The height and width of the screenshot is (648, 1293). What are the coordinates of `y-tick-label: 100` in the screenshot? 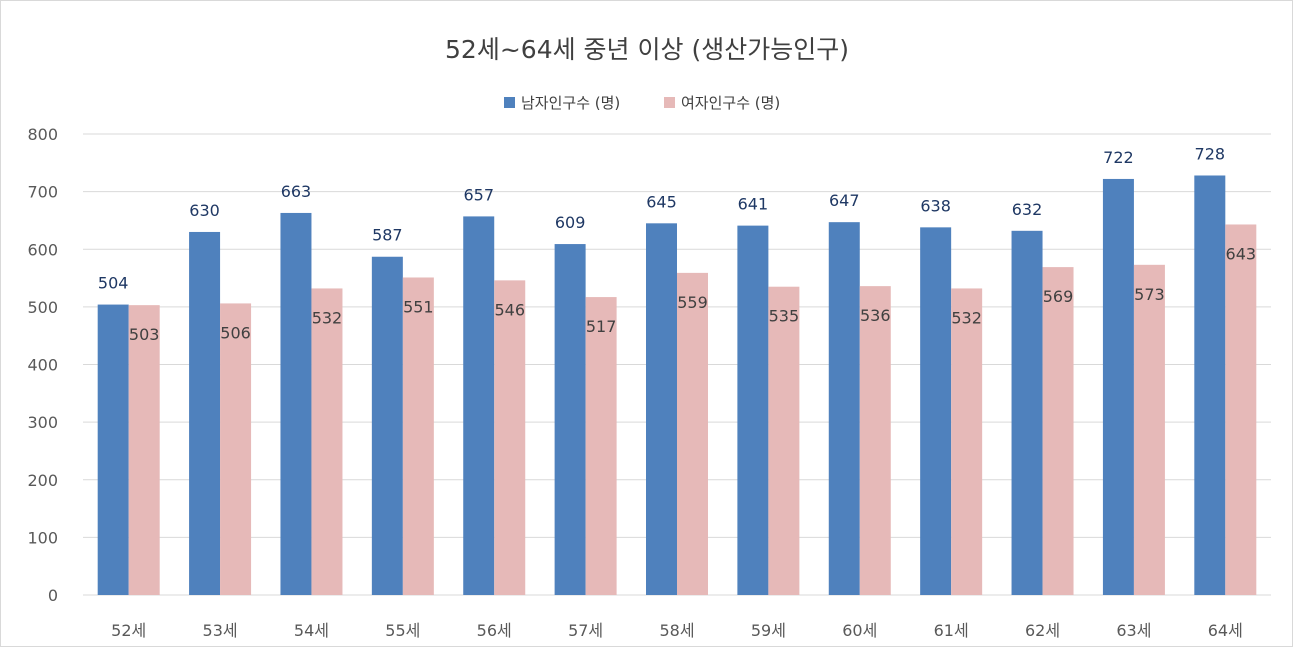 It's located at (42, 537).